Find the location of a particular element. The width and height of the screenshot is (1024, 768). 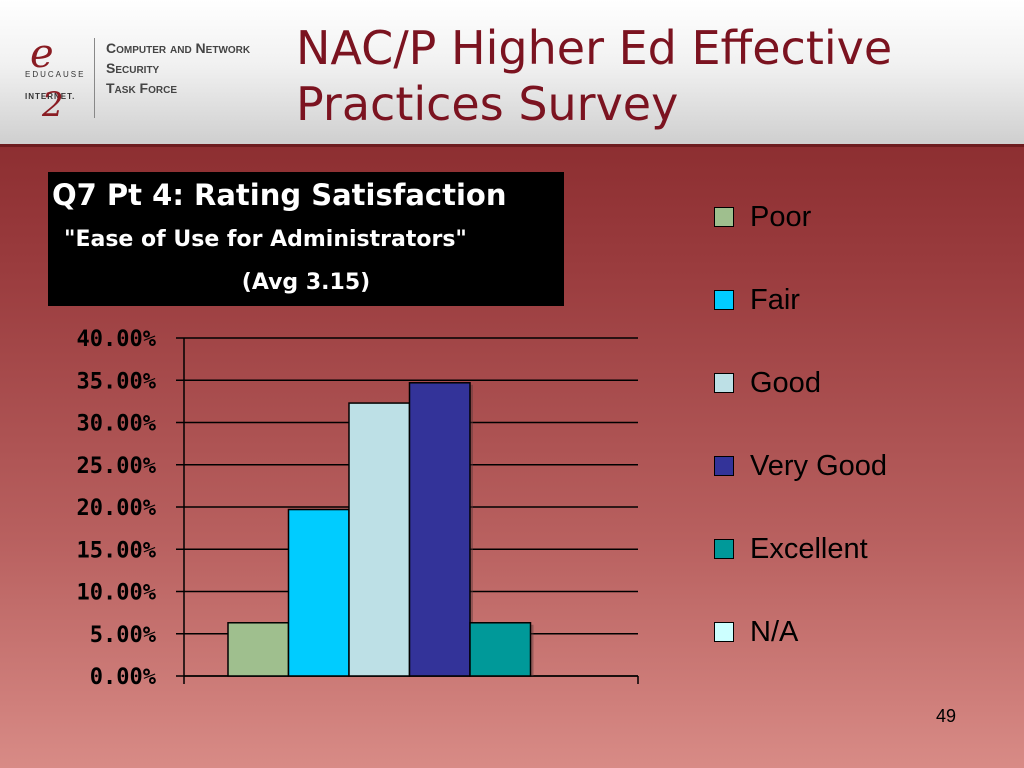

chart-subtitle: "Ease of Use for Administrators" is located at coordinates (265, 239).